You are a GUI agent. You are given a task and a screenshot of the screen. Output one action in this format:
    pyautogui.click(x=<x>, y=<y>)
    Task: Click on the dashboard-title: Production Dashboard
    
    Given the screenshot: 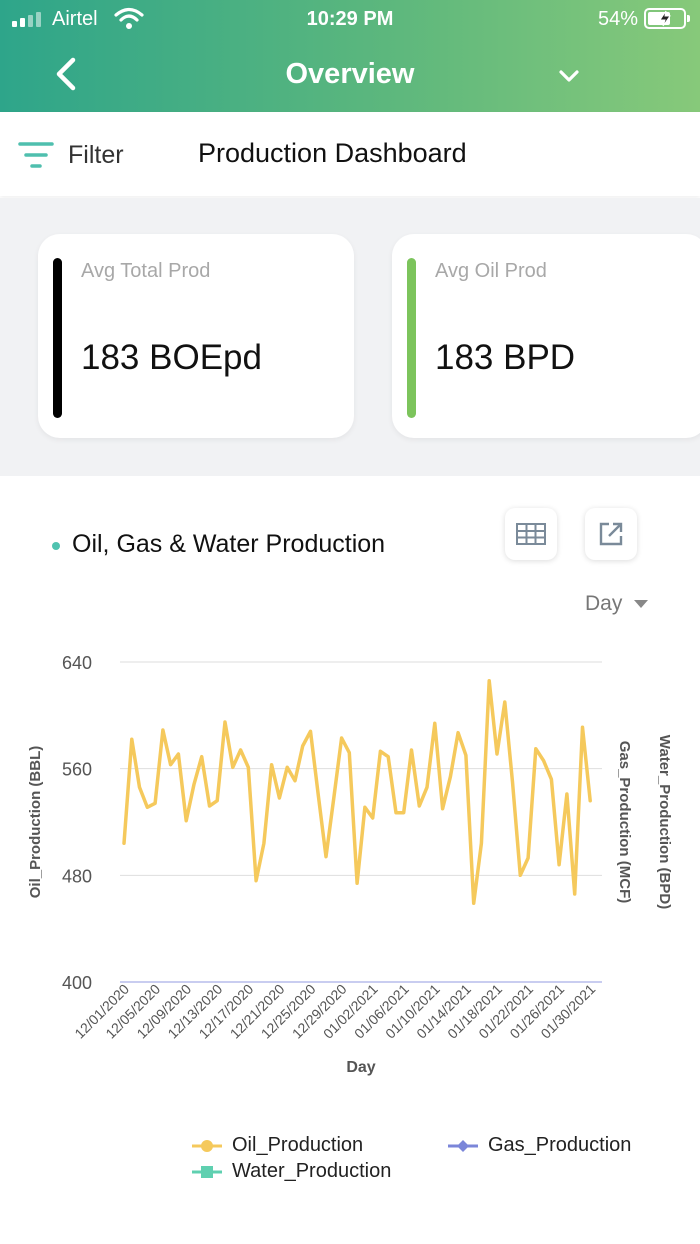 What is the action you would take?
    pyautogui.click(x=332, y=153)
    